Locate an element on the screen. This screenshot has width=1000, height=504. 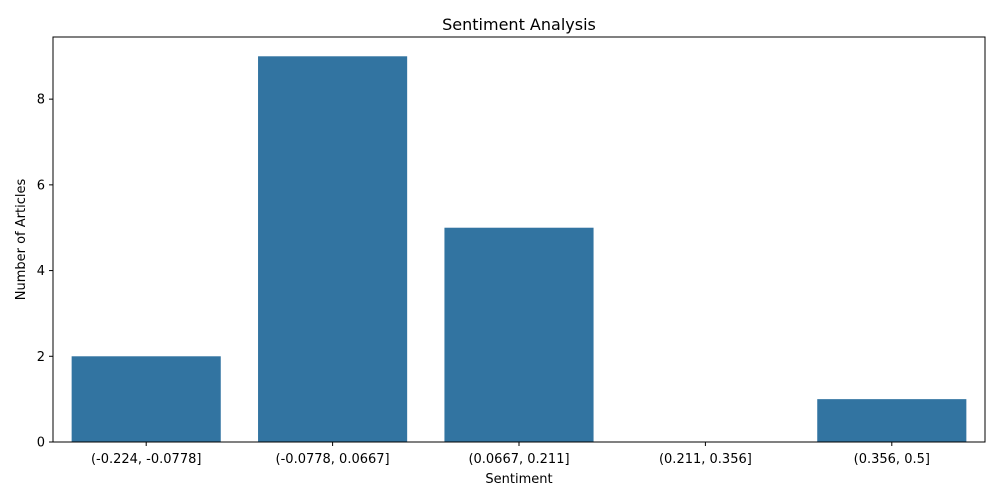
y-tick-label: 6 is located at coordinates (41, 185).